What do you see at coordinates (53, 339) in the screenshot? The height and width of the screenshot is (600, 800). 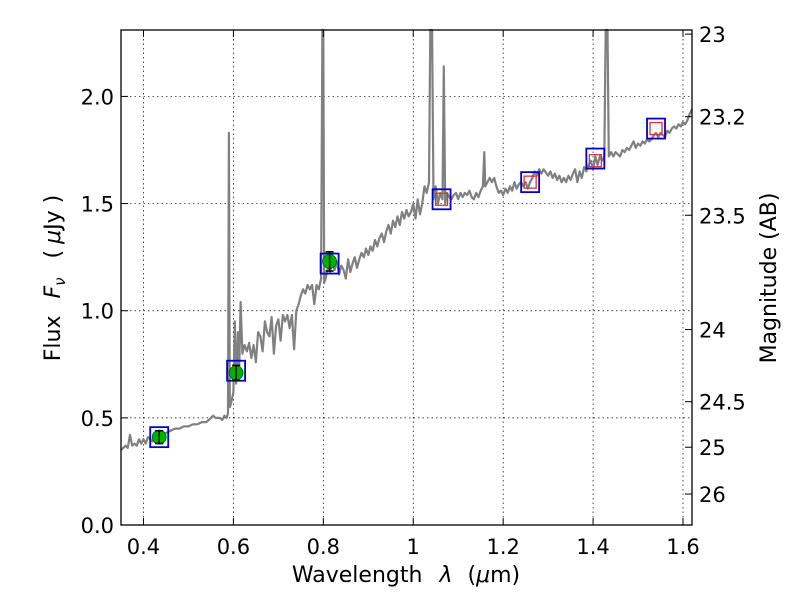 I see `y-axis-label-word: Flux` at bounding box center [53, 339].